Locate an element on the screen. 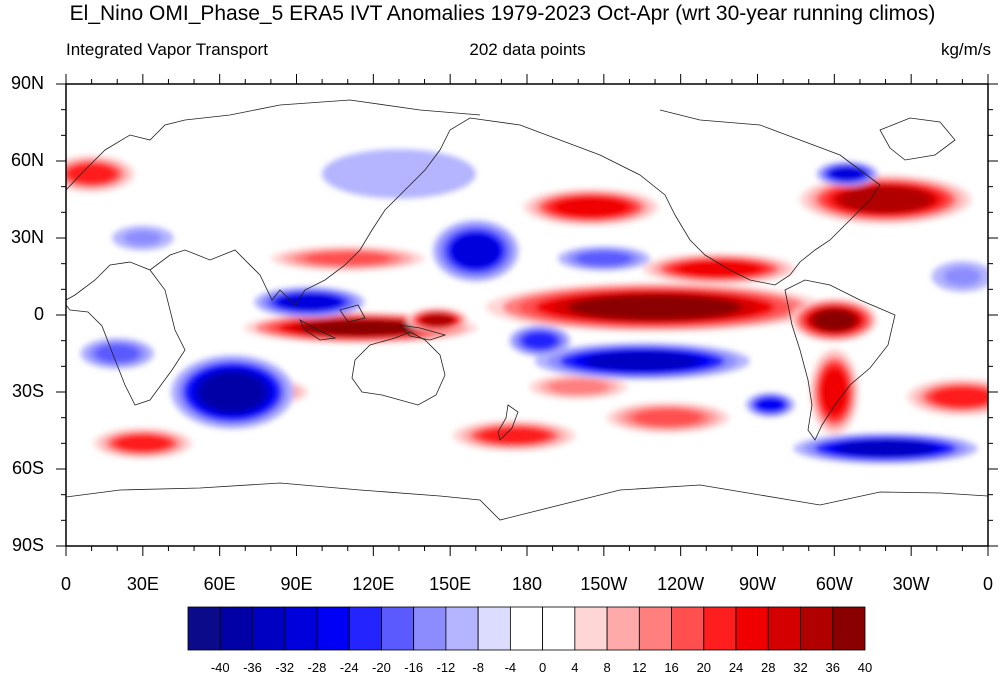 This screenshot has height=676, width=1005. colorbar-label: 28 is located at coordinates (768, 667).